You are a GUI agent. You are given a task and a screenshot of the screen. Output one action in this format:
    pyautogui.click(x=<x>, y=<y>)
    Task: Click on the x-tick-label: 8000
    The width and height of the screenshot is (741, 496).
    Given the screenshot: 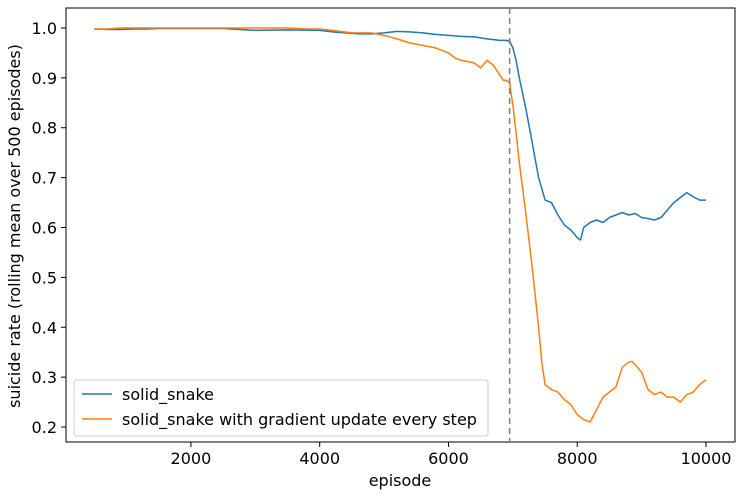 What is the action you would take?
    pyautogui.click(x=577, y=458)
    